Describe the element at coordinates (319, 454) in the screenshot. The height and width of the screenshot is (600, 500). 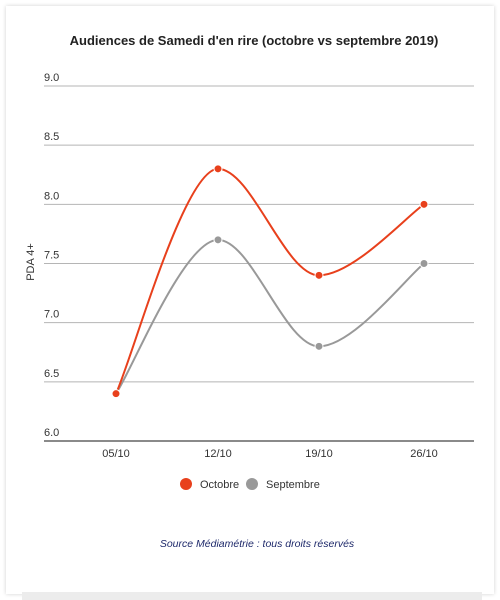
I see `x-tick-label: 19/10` at that location.